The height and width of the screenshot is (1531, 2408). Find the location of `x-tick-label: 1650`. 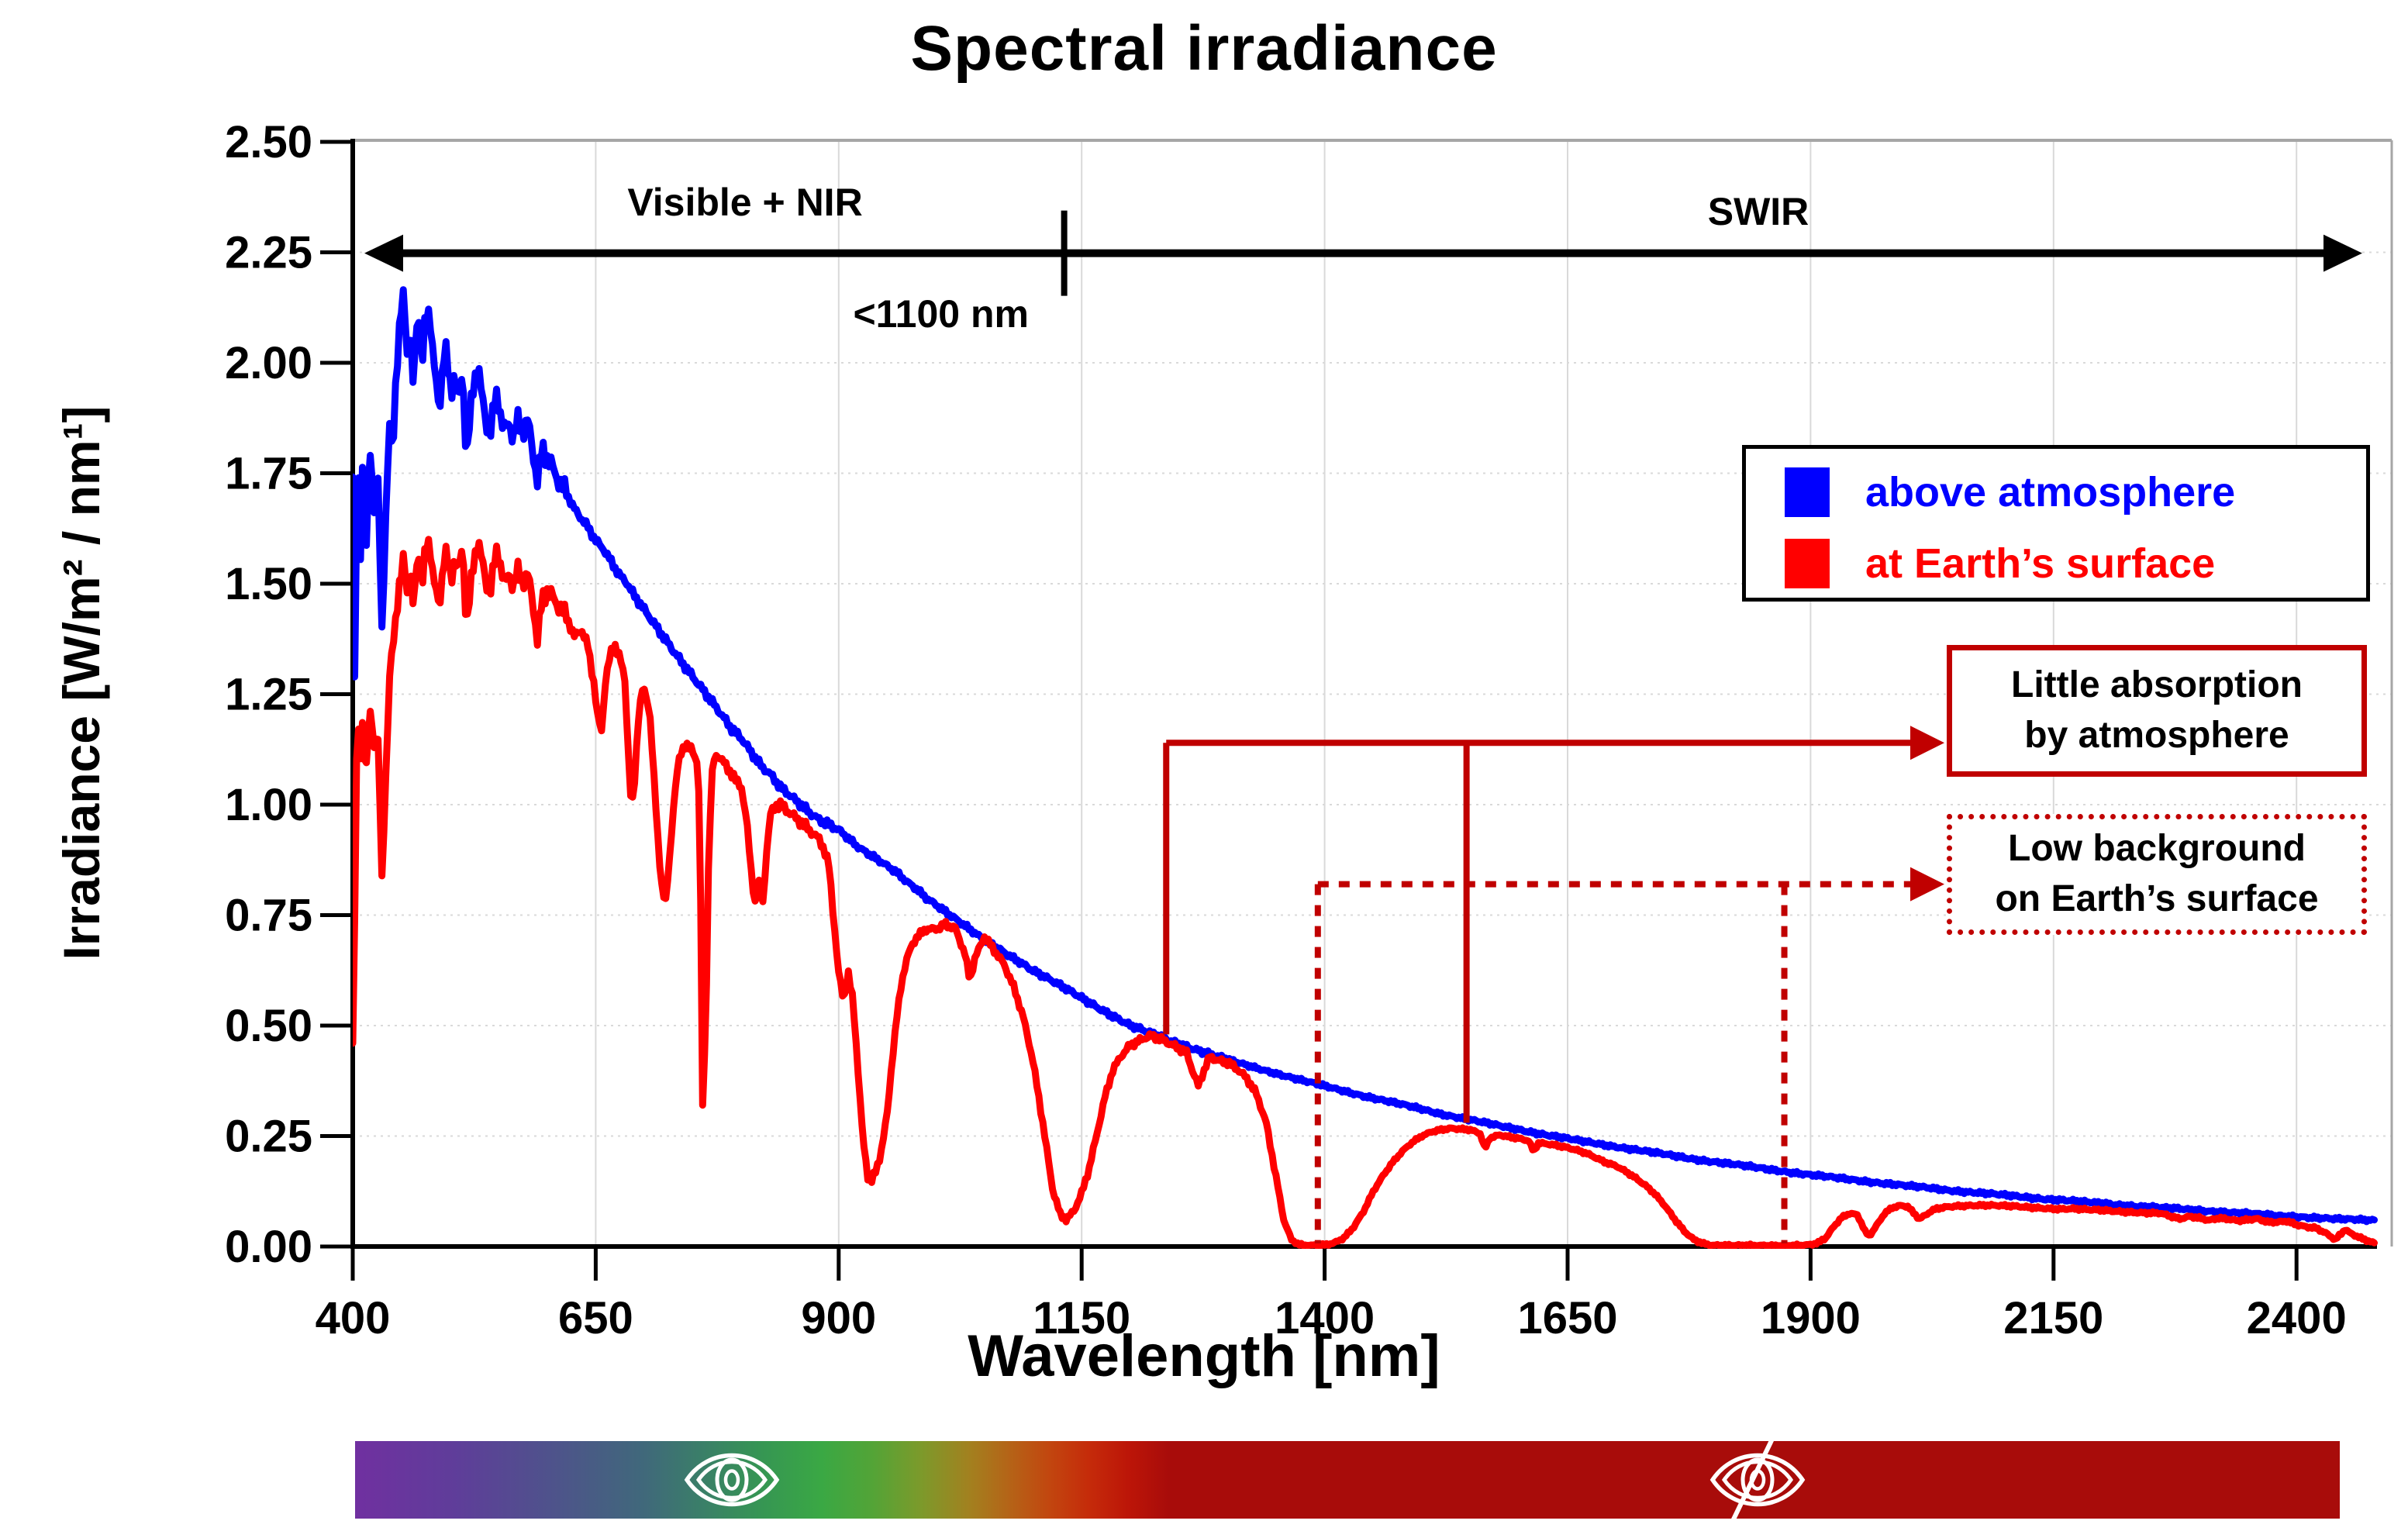

x-tick-label: 1650 is located at coordinates (1567, 1318).